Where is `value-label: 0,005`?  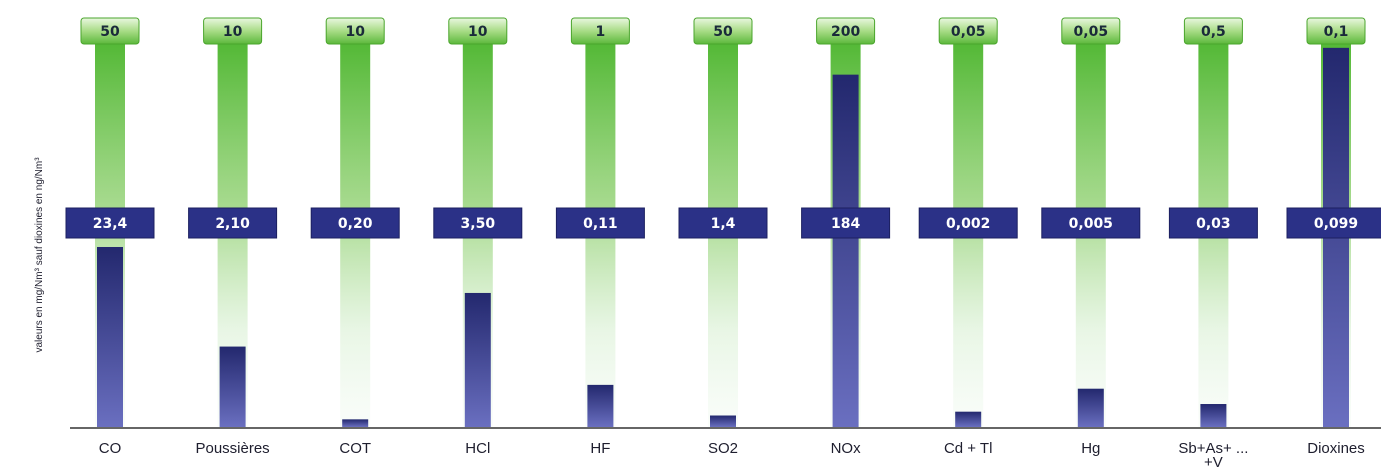
value-label: 0,005 is located at coordinates (1091, 224).